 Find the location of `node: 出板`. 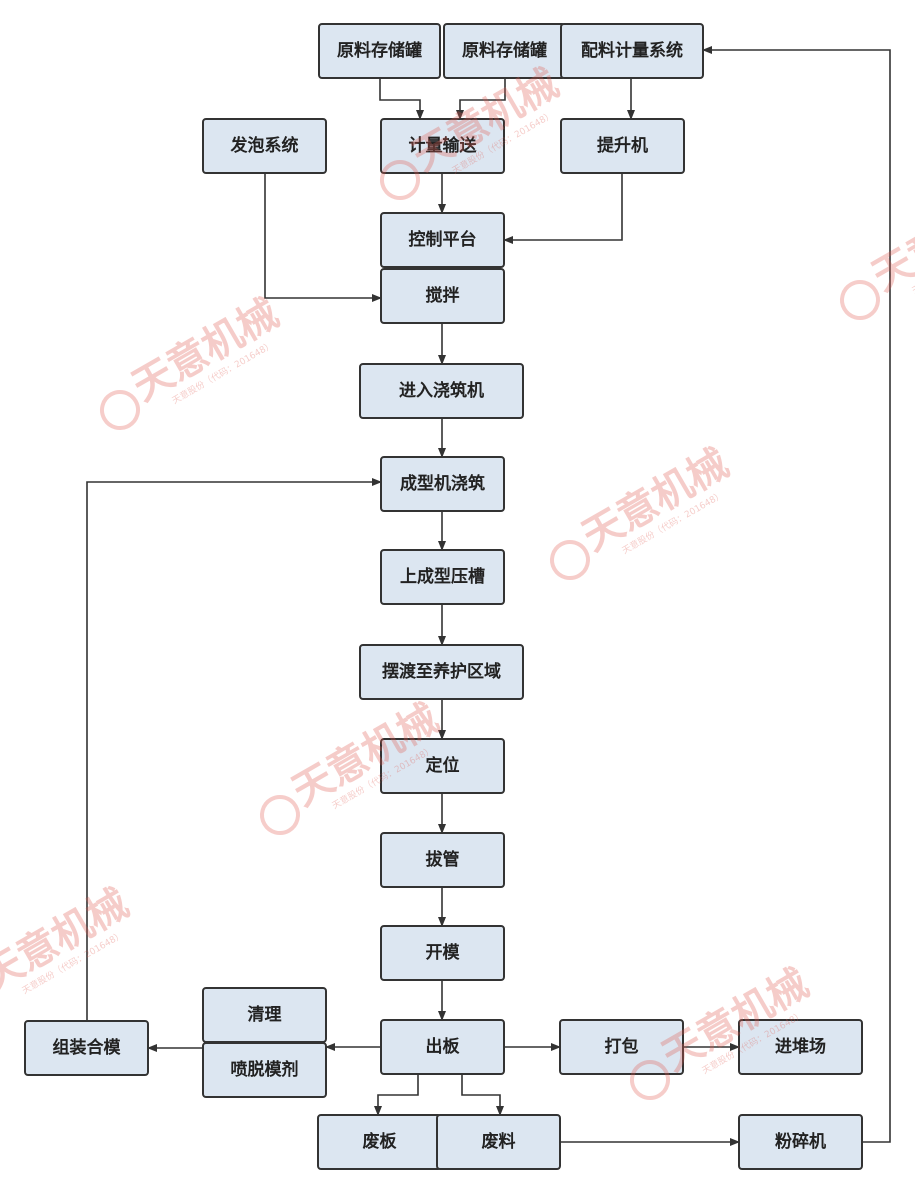

node: 出板 is located at coordinates (442, 1047).